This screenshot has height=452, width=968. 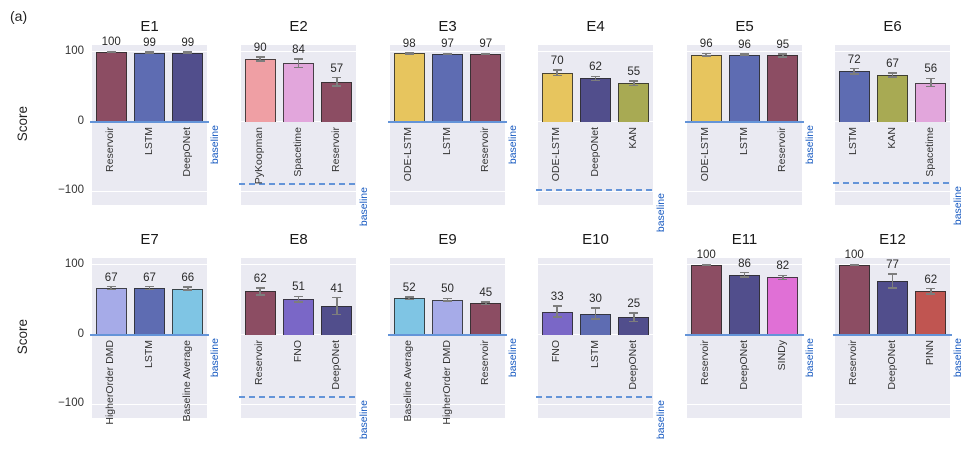 What do you see at coordinates (783, 266) in the screenshot?
I see `bar-value-label: 82` at bounding box center [783, 266].